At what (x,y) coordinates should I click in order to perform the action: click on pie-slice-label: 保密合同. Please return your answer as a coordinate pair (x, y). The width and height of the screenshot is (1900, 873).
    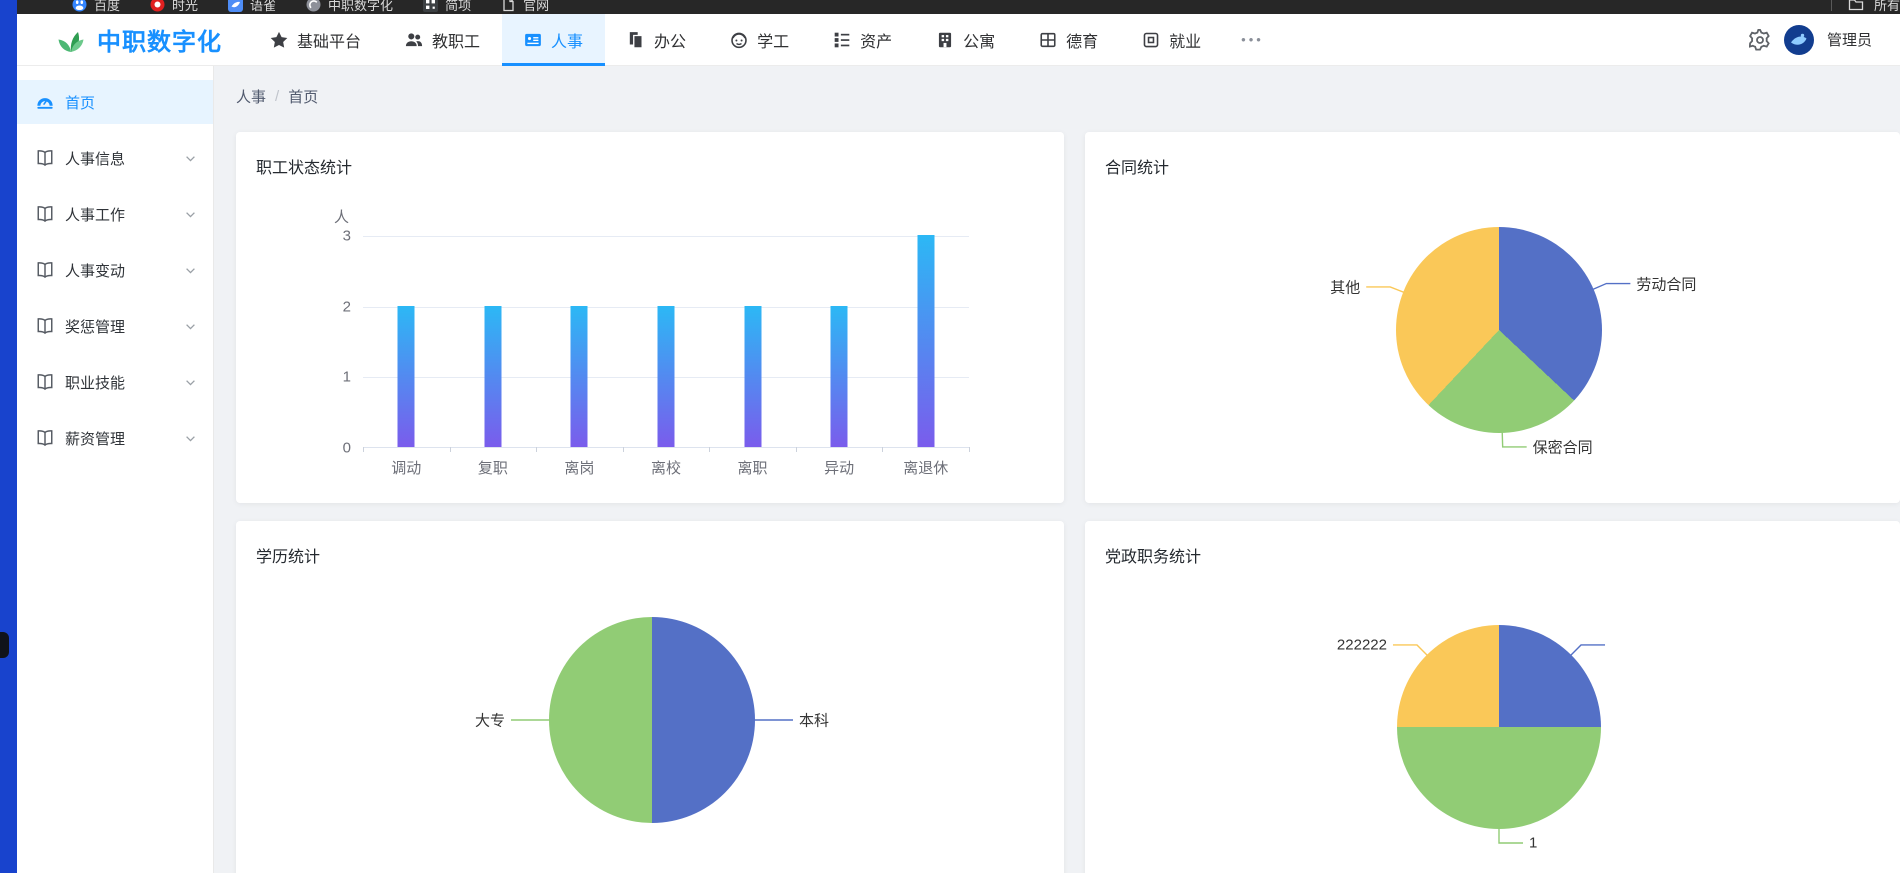
    Looking at the image, I should click on (1562, 448).